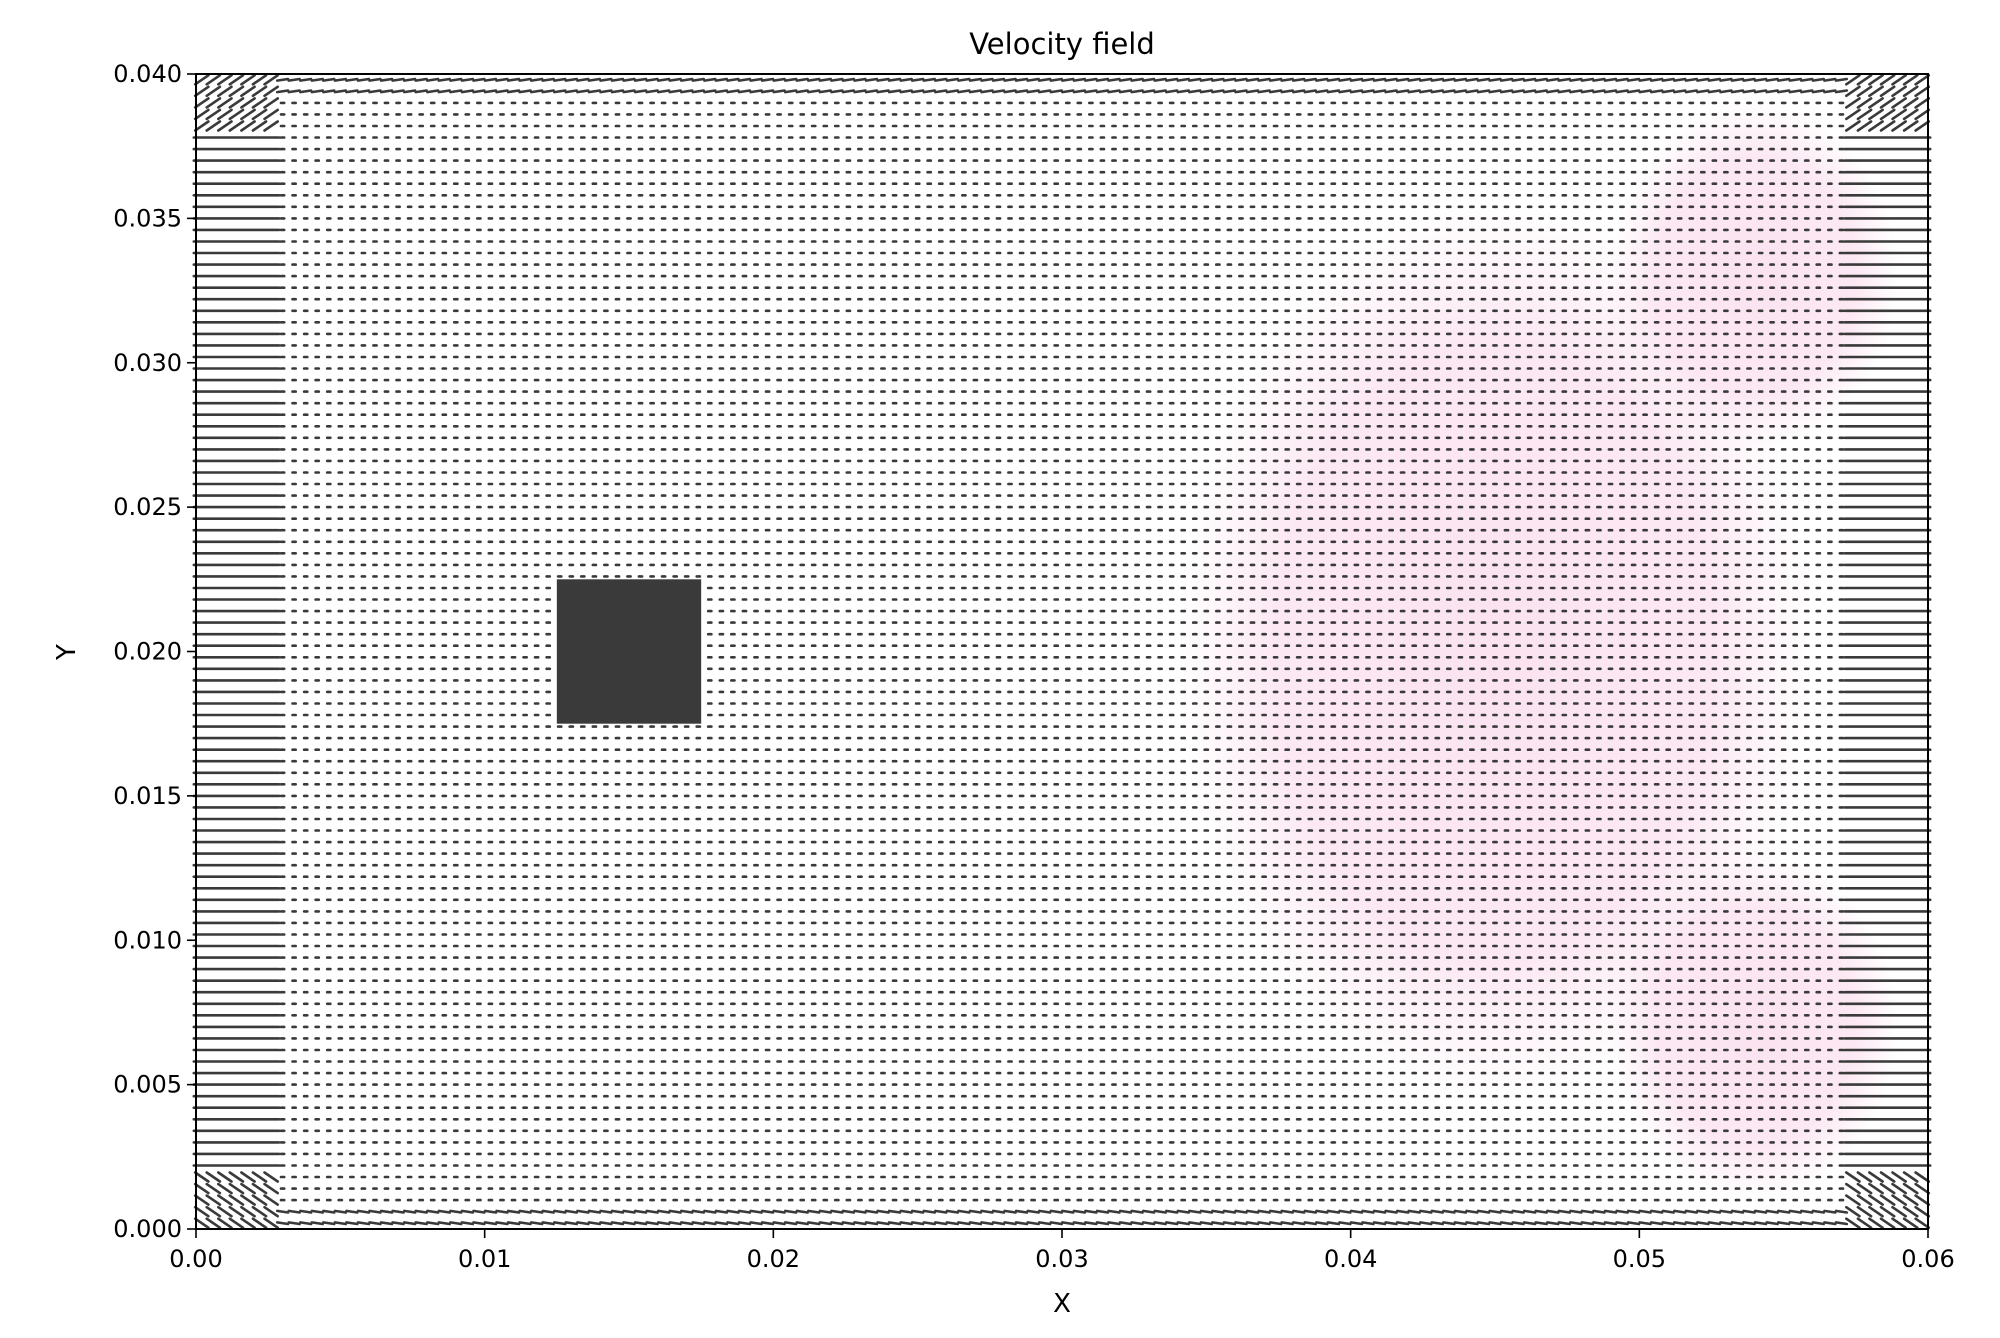  Describe the element at coordinates (1062, 1304) in the screenshot. I see `x-axis-label: X` at that location.